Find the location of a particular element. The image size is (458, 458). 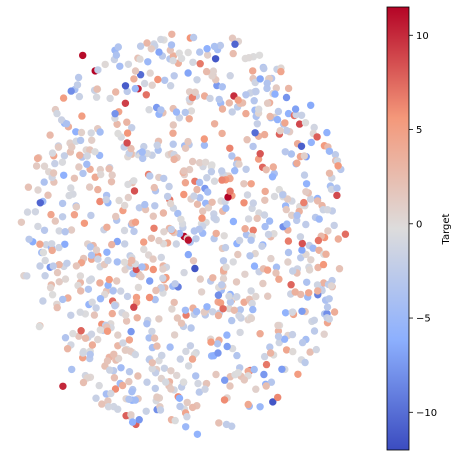

colorbar-tick-label: 10 is located at coordinates (422, 36).